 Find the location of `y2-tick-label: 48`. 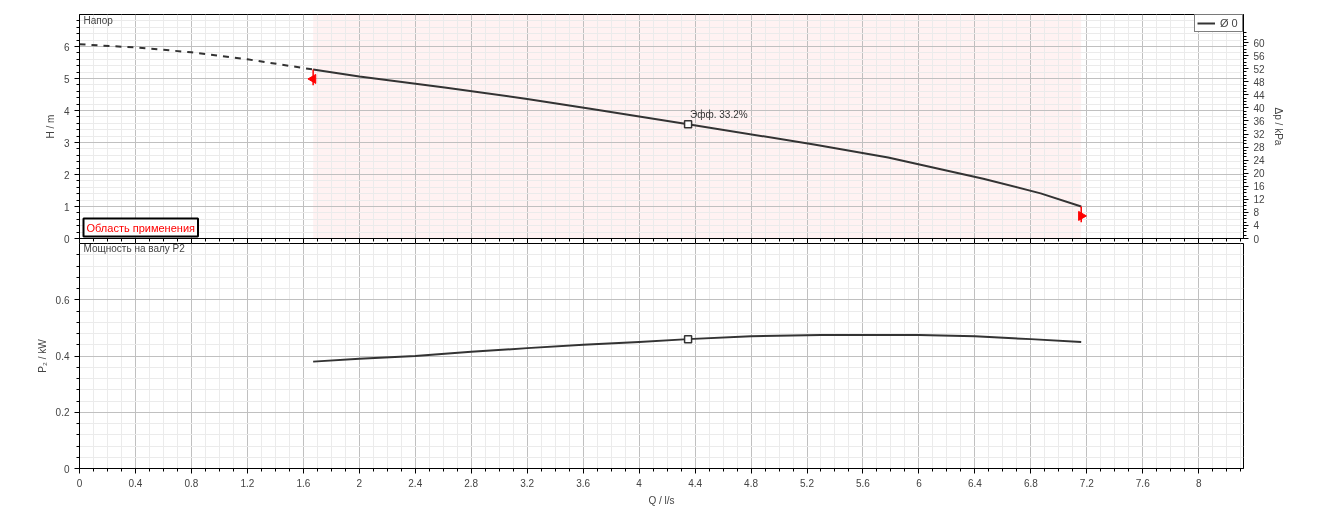

y2-tick-label: 48 is located at coordinates (1259, 82).